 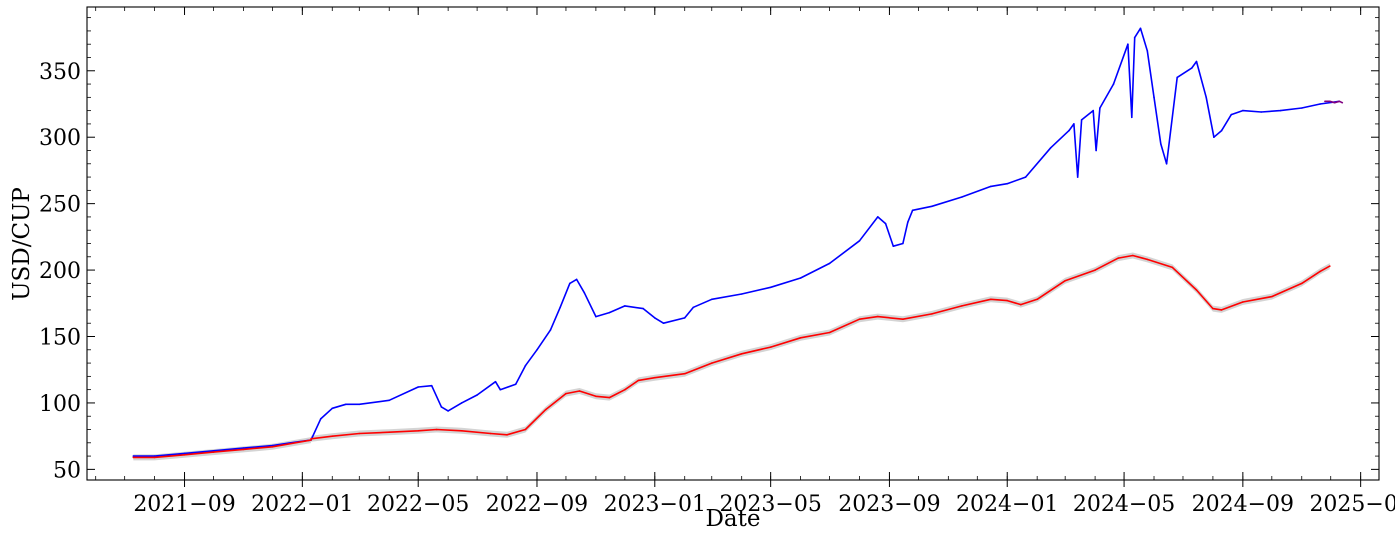 I want to click on x-tick-label: 2024−01, so click(x=1007, y=504).